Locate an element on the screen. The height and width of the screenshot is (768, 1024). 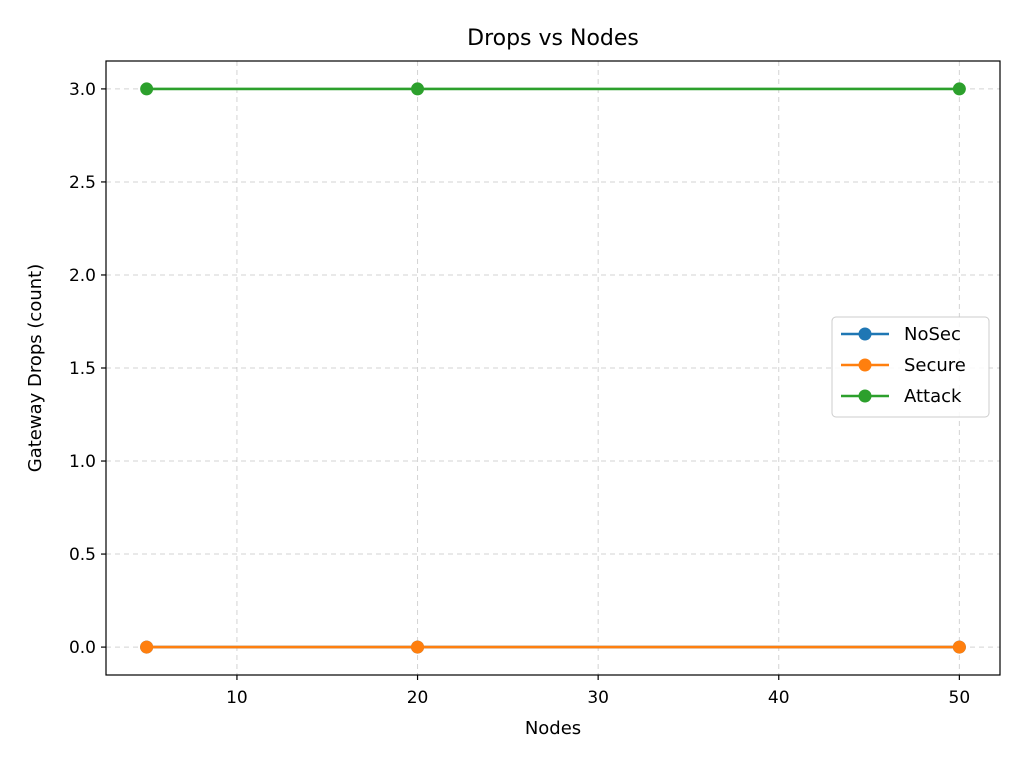
legend-label-nosec: NoSec is located at coordinates (932, 334).